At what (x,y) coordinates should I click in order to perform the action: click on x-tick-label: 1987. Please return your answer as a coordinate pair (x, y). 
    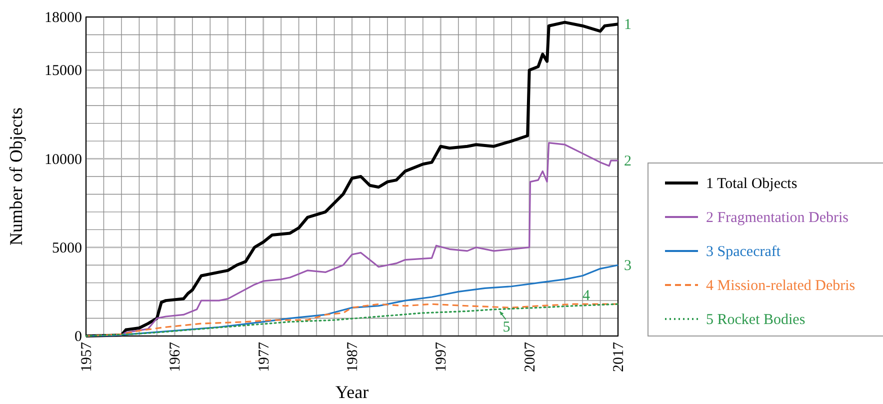
    Looking at the image, I should click on (353, 357).